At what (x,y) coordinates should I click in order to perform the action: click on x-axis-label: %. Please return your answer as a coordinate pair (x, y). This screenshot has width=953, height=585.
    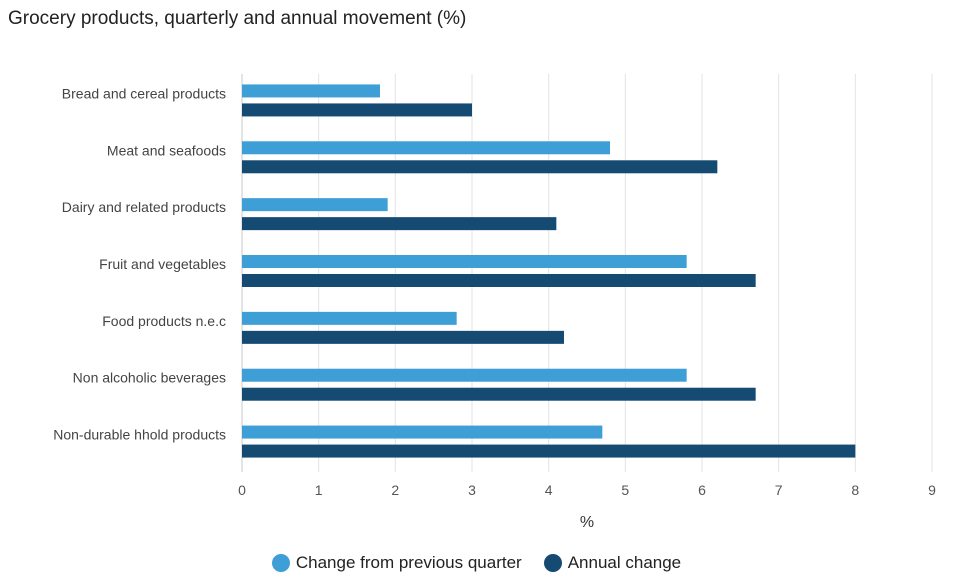
    Looking at the image, I should click on (587, 522).